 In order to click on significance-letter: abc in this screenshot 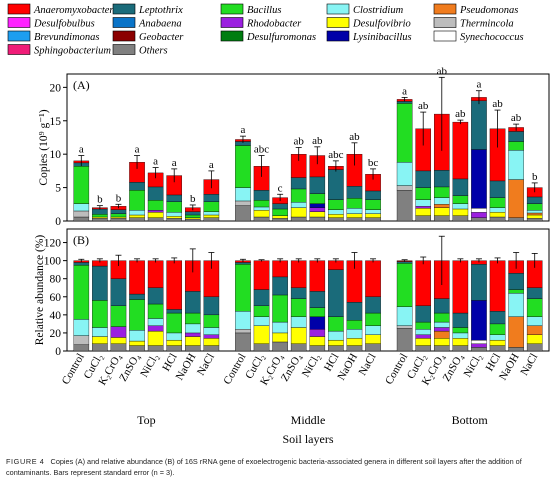, I will do `click(335, 155)`.